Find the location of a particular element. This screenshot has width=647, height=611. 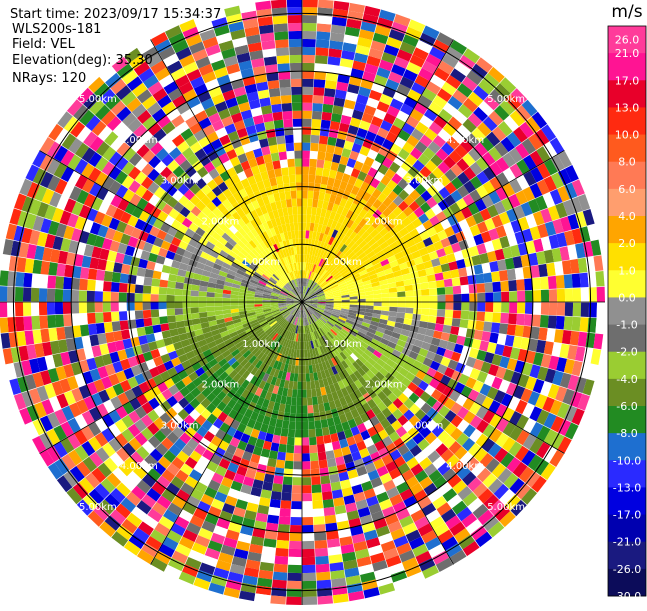

ring-label: 4.00km is located at coordinates (465, 140).